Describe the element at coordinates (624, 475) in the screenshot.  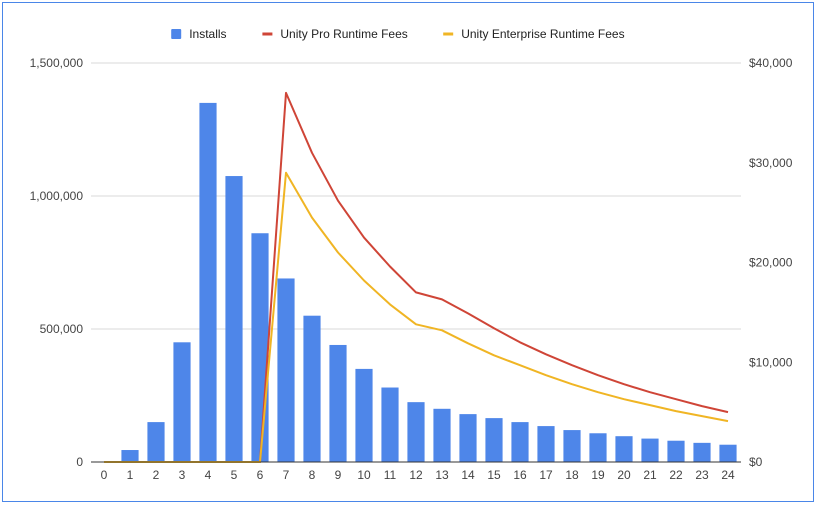
I see `x-tick-label: 20` at that location.